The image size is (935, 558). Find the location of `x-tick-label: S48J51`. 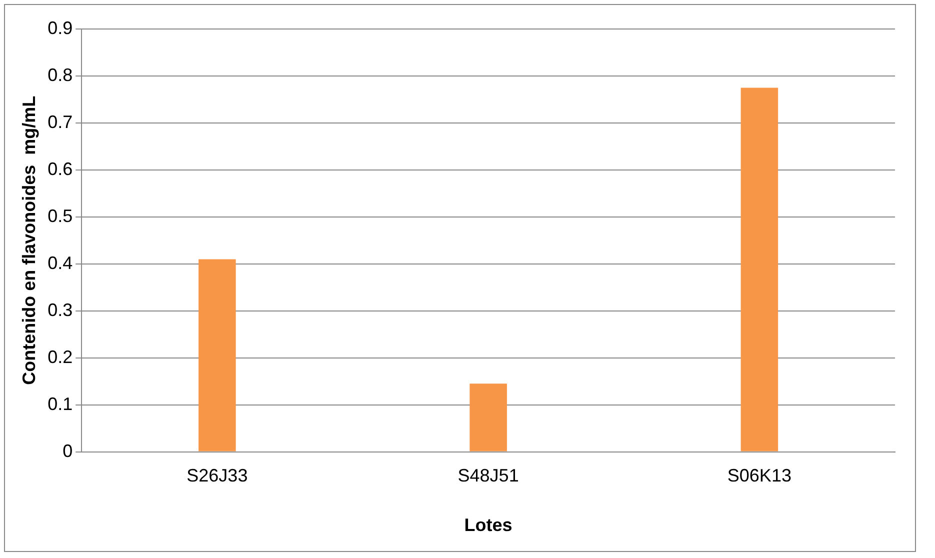

x-tick-label: S48J51 is located at coordinates (488, 476).